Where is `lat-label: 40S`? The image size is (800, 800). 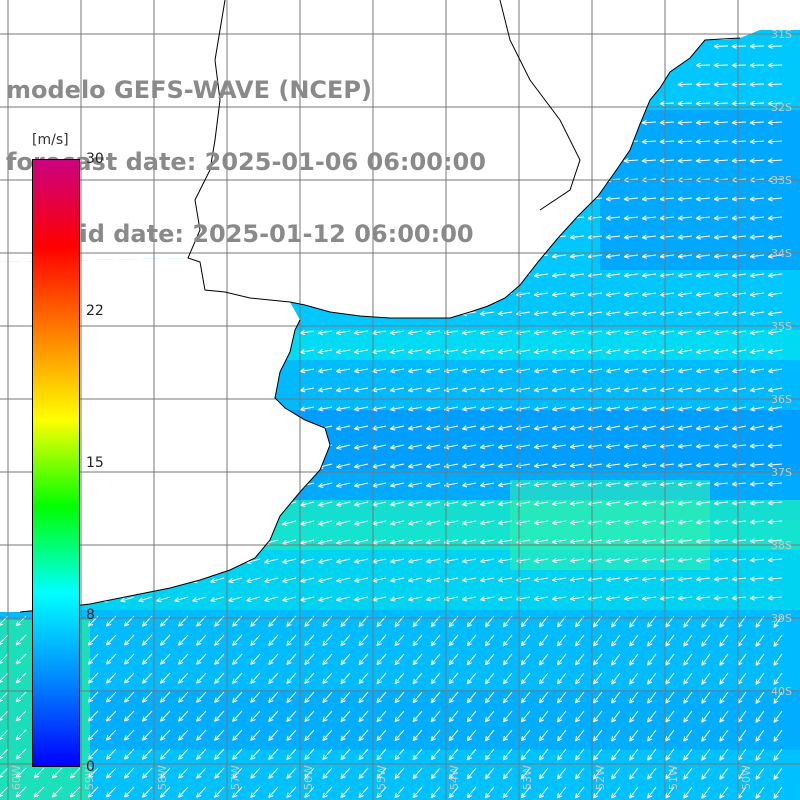
lat-label: 40S is located at coordinates (781, 691).